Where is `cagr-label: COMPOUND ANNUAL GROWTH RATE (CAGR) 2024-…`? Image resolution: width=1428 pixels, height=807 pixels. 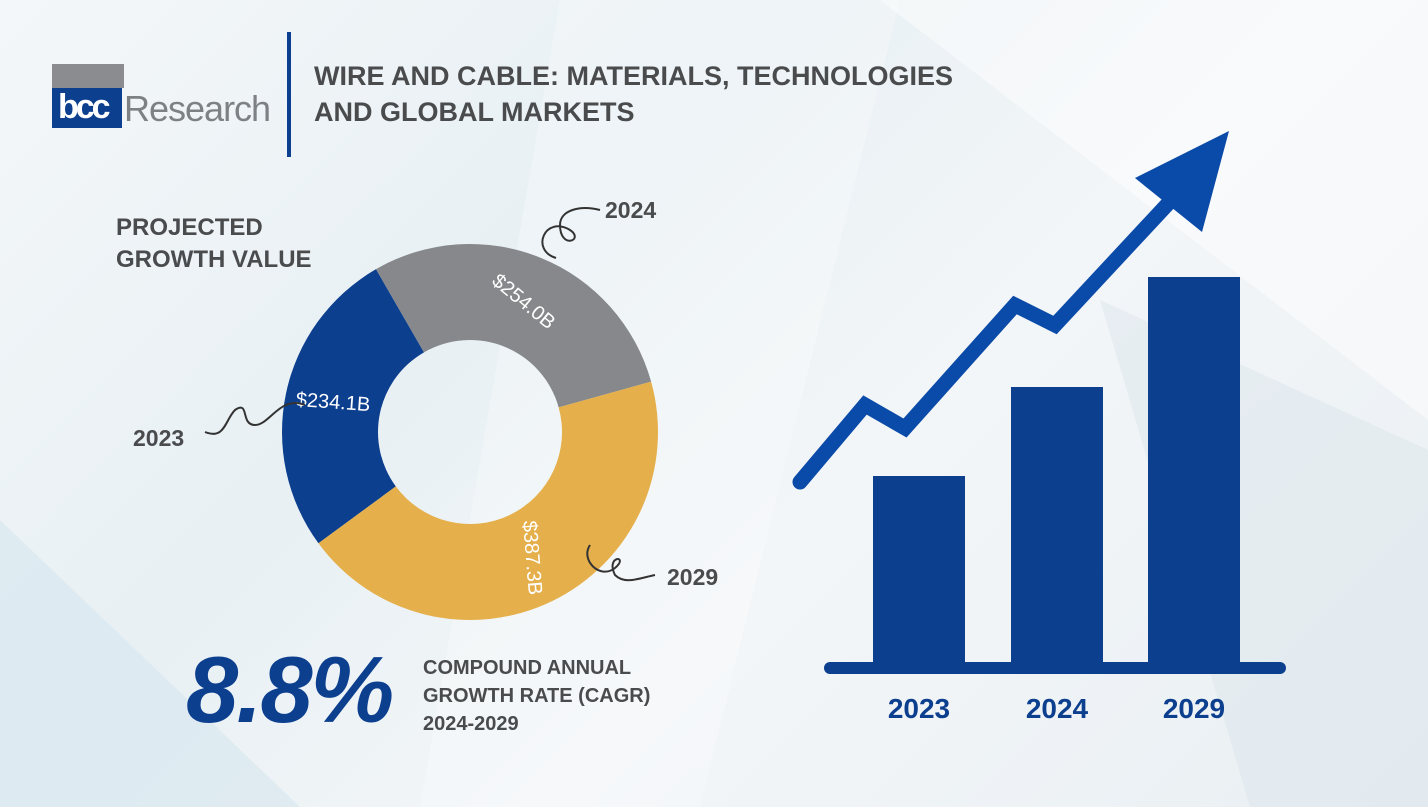 cagr-label: COMPOUND ANNUAL GROWTH RATE (CAGR) 2024-… is located at coordinates (536, 696).